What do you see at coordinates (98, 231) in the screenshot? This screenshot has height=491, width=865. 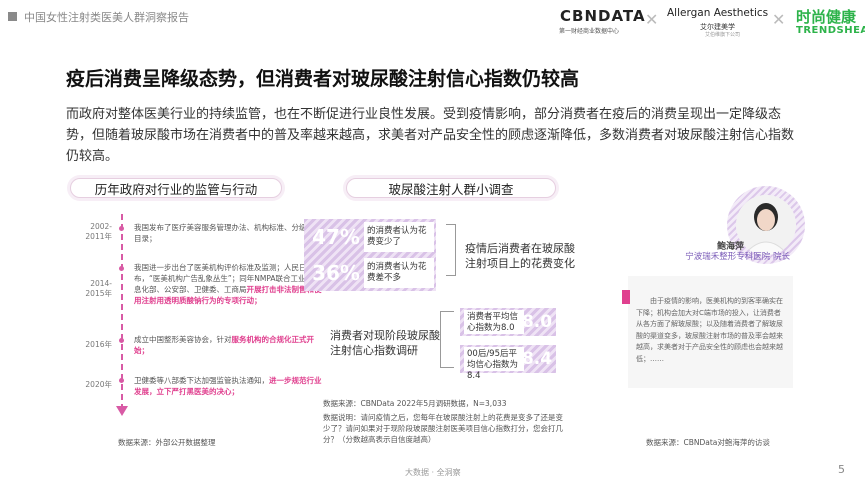 I see `timeline-year: 2002- 2011年` at bounding box center [98, 231].